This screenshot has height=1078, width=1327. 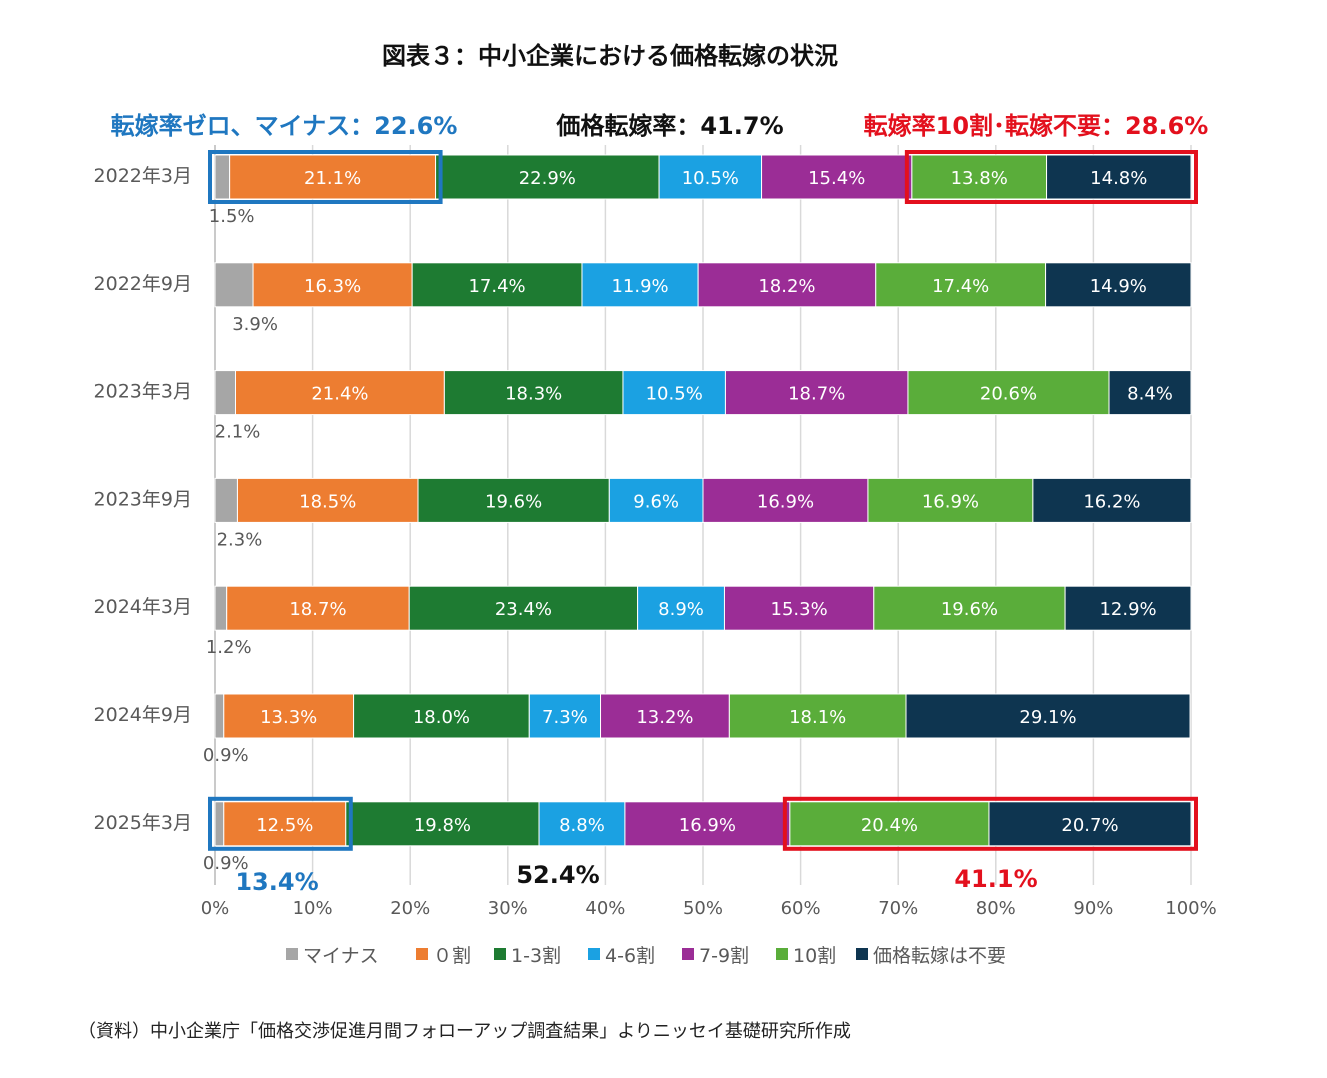 What do you see at coordinates (960, 286) in the screenshot?
I see `data-label: 17.4%` at bounding box center [960, 286].